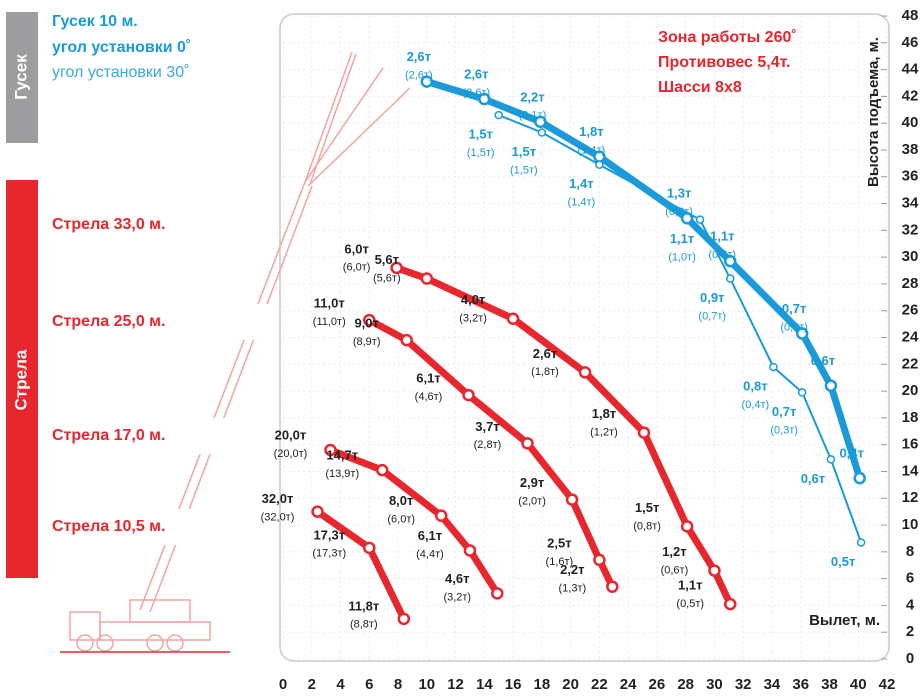  I want to click on x-tick-label: 22, so click(599, 684).